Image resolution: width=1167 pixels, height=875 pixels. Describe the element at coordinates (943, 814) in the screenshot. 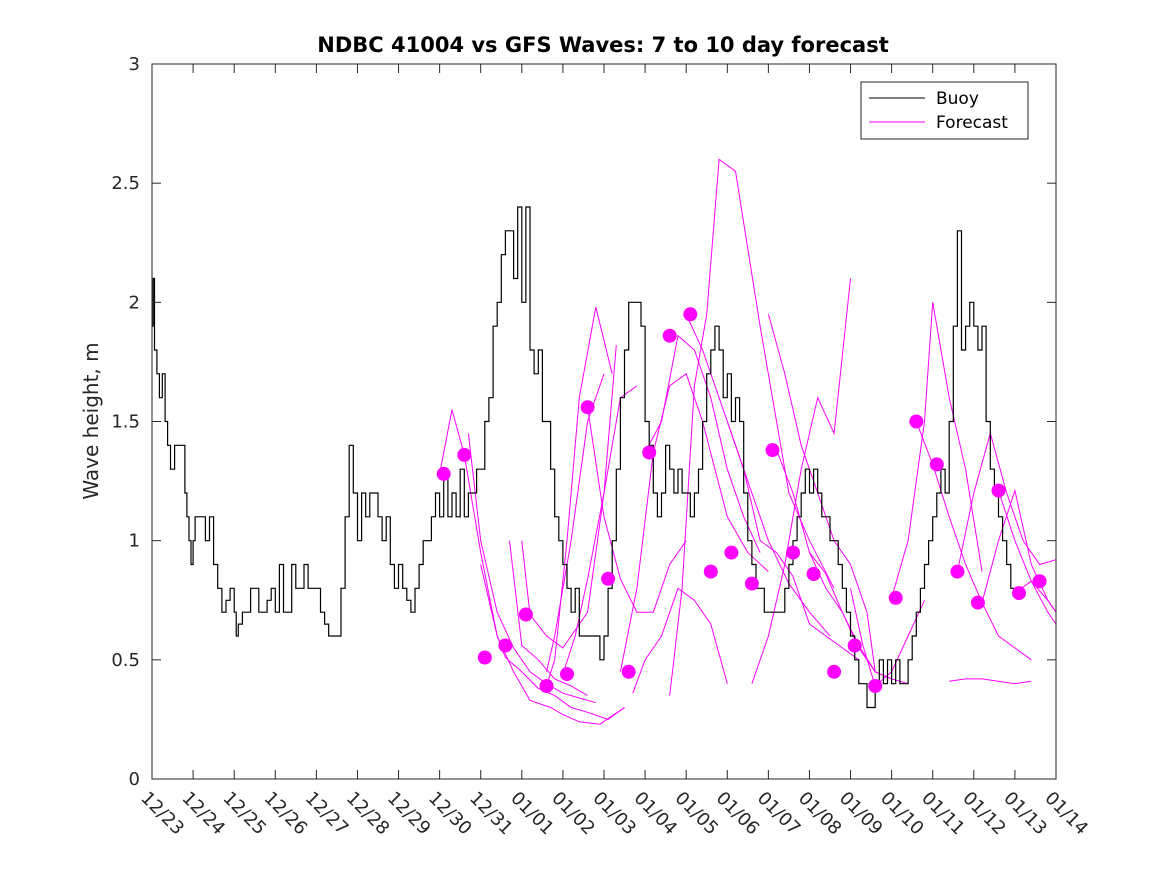

I see `x-tick-label: 01/11` at that location.